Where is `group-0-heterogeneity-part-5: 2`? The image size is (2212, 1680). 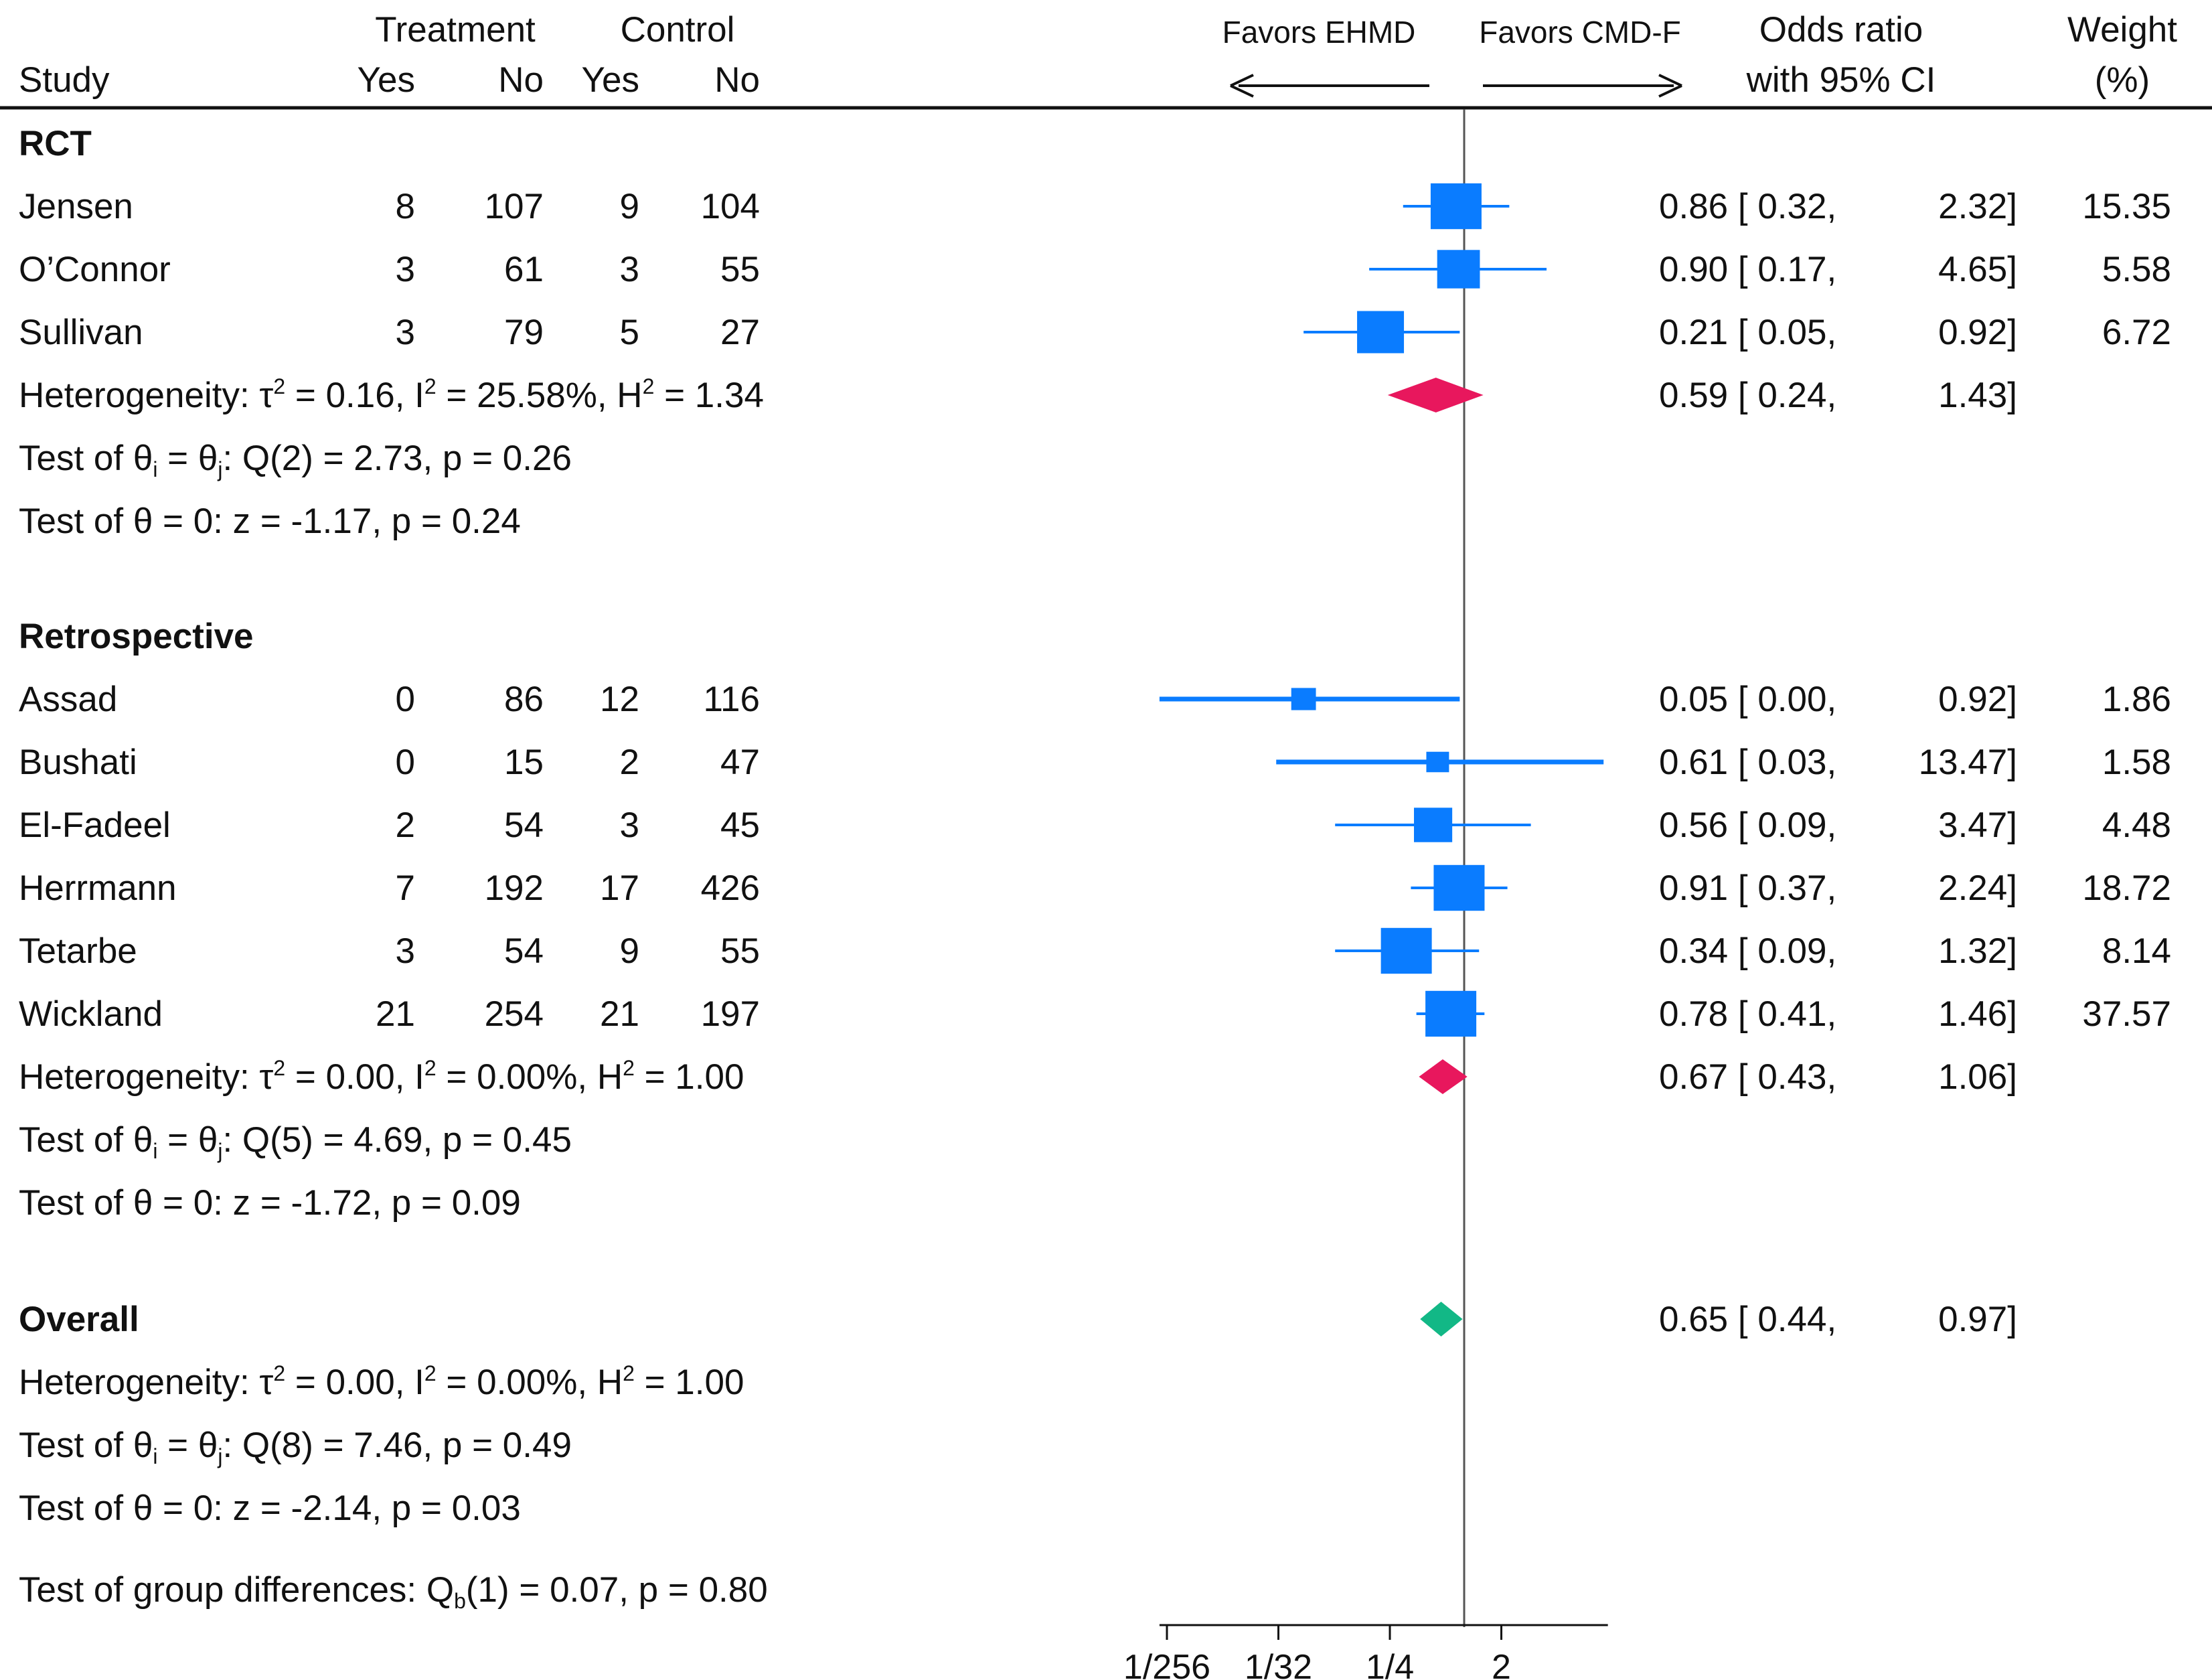 group-0-heterogeneity-part-5: 2 is located at coordinates (649, 386).